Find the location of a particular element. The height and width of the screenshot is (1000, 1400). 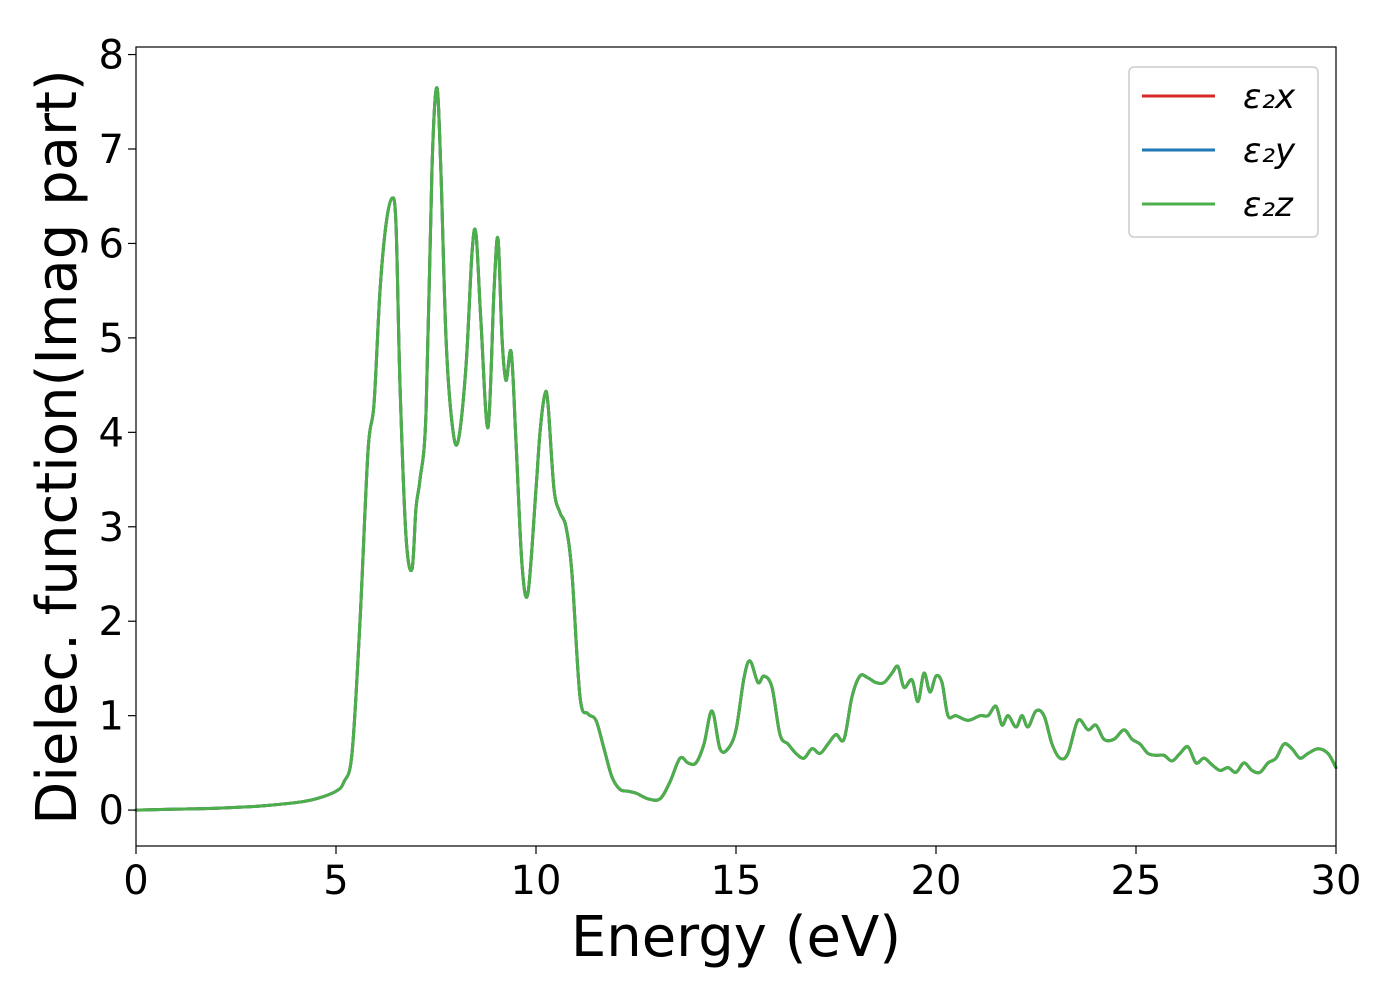

x-tick-label: 15 is located at coordinates (736, 881).